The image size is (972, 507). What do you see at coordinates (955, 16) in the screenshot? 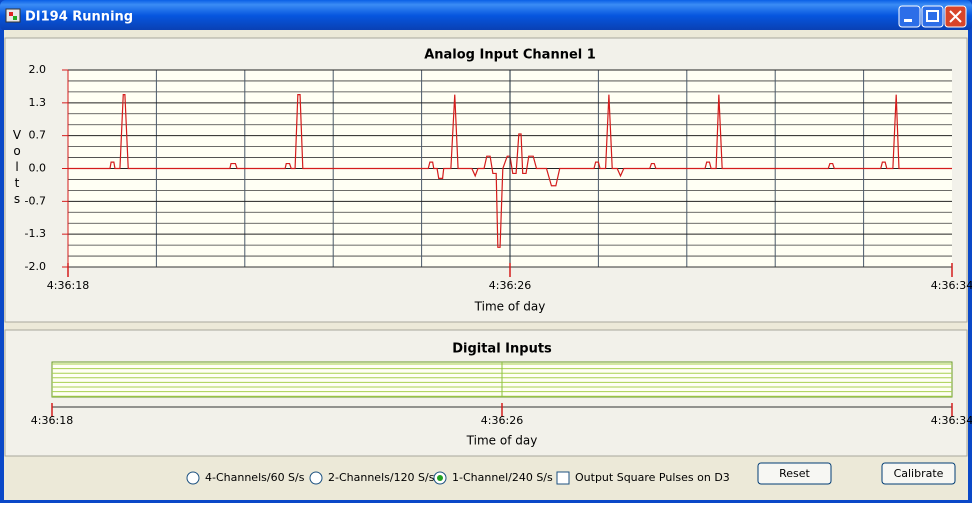
I see `close-button` at bounding box center [955, 16].